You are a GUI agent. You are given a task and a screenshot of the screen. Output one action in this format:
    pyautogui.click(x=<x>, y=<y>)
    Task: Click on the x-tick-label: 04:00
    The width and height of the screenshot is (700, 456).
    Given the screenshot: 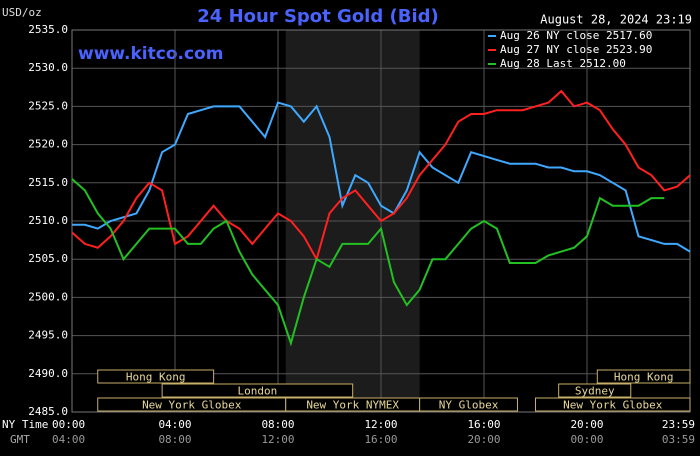 What is the action you would take?
    pyautogui.click(x=174, y=424)
    